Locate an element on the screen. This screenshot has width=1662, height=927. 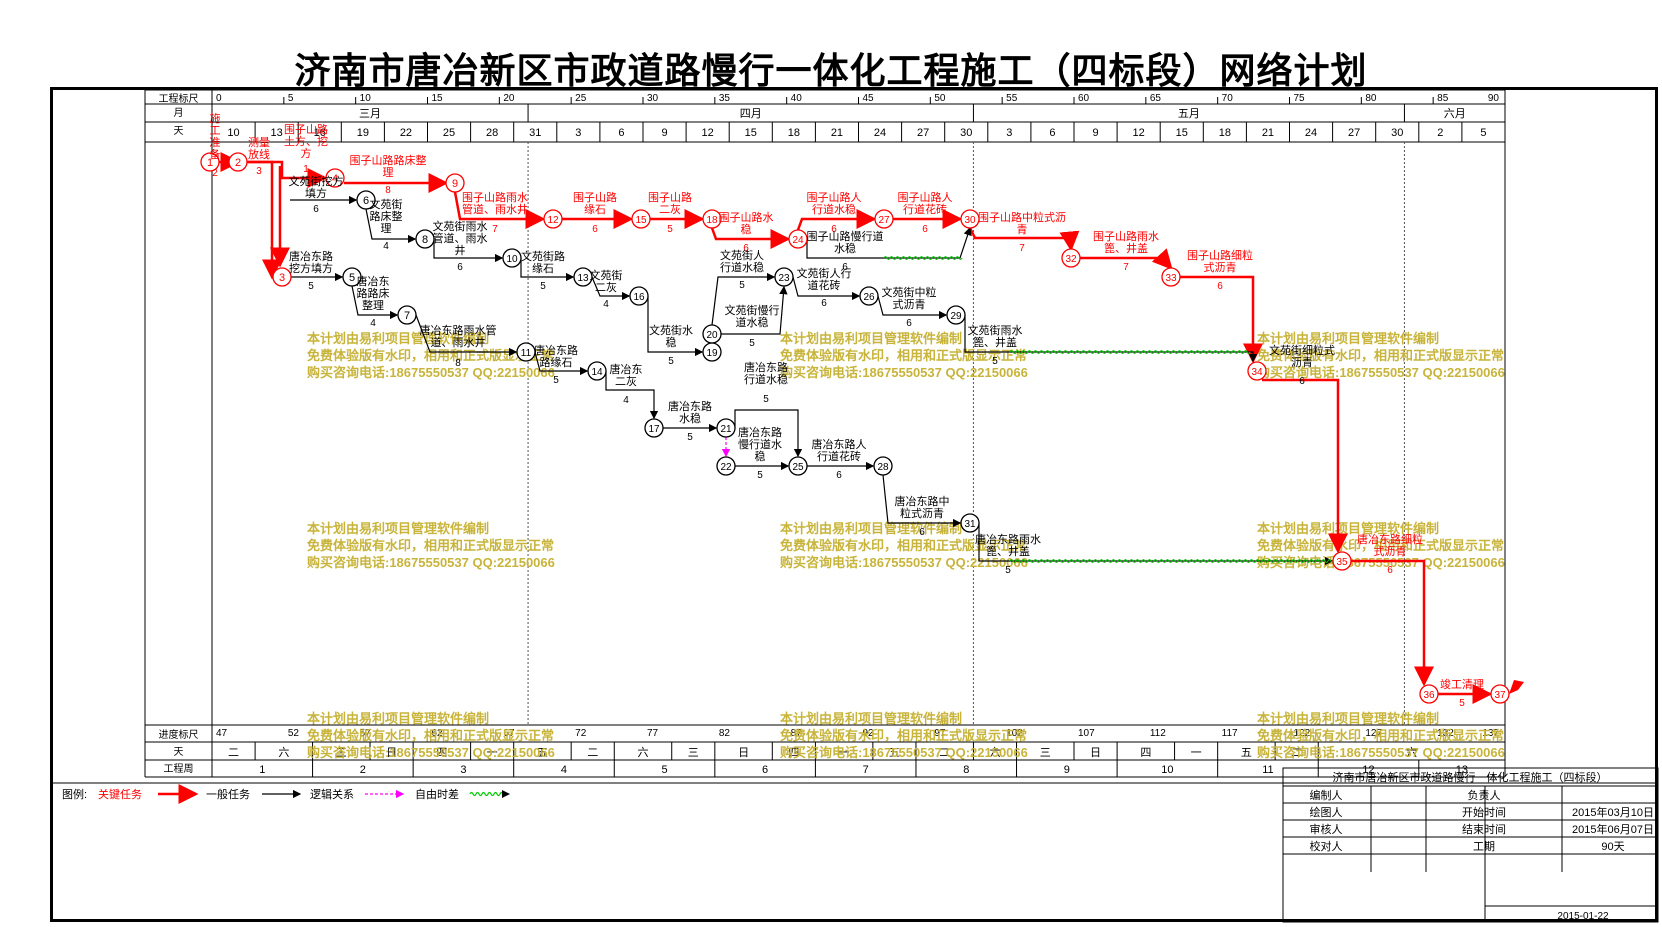
progress-tick-label: 117 is located at coordinates (1230, 733).